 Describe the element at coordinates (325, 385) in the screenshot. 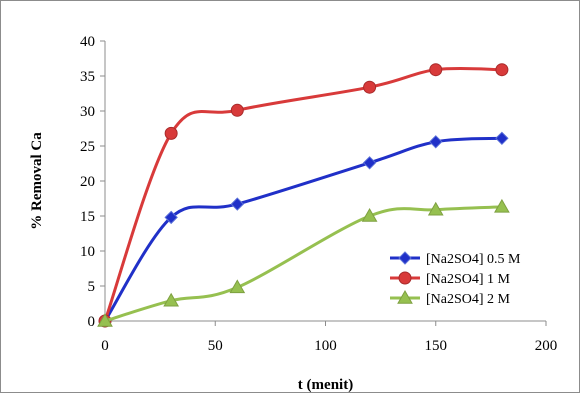

I see `x-axis-title: t (menit)` at that location.